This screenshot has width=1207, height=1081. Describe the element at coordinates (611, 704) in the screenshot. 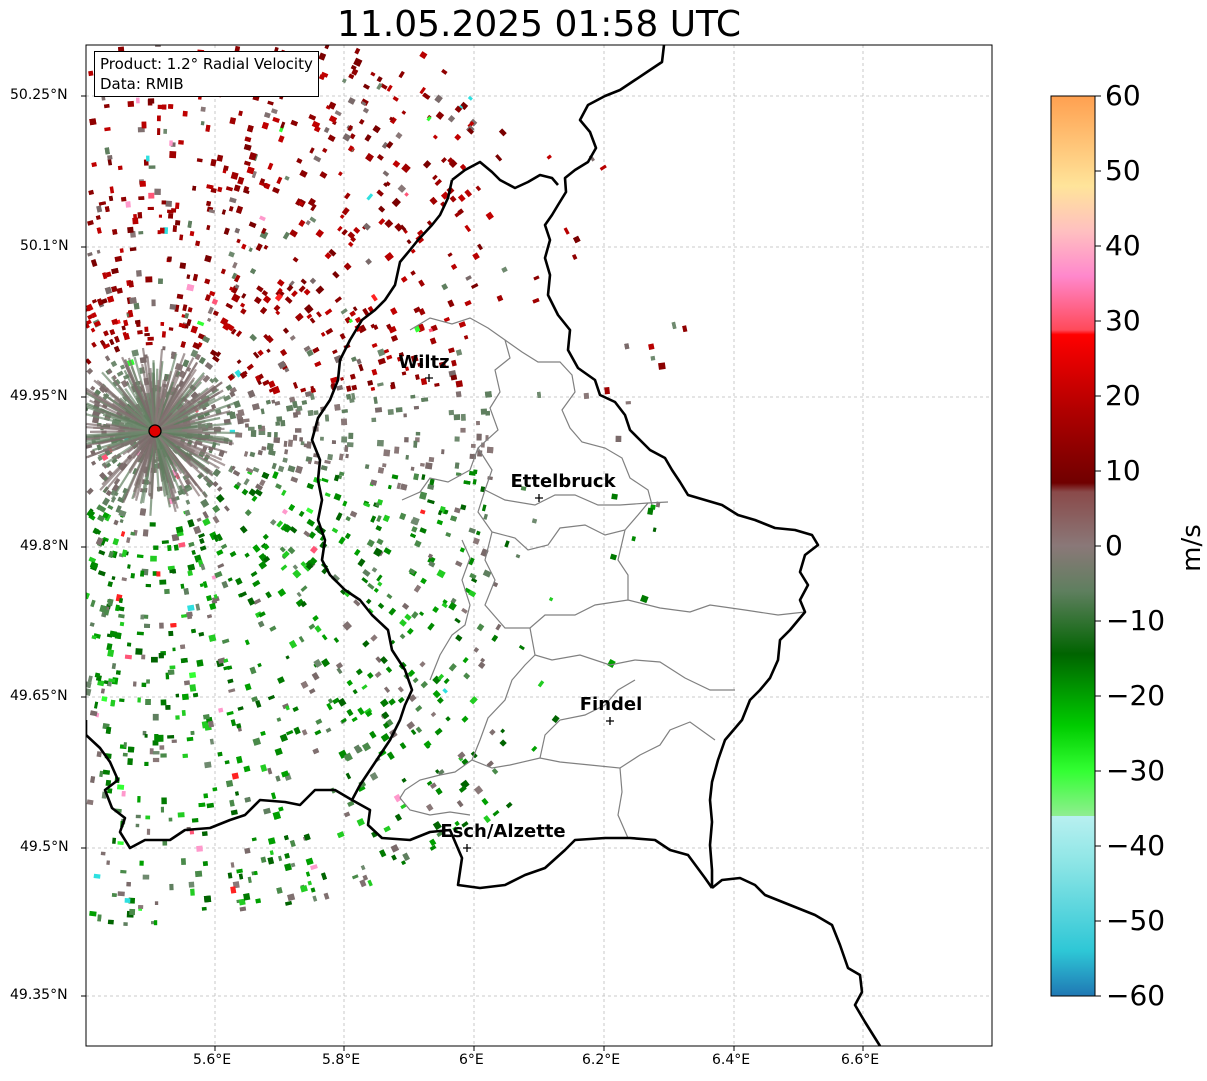

I see `city-label-findel: Findel` at that location.